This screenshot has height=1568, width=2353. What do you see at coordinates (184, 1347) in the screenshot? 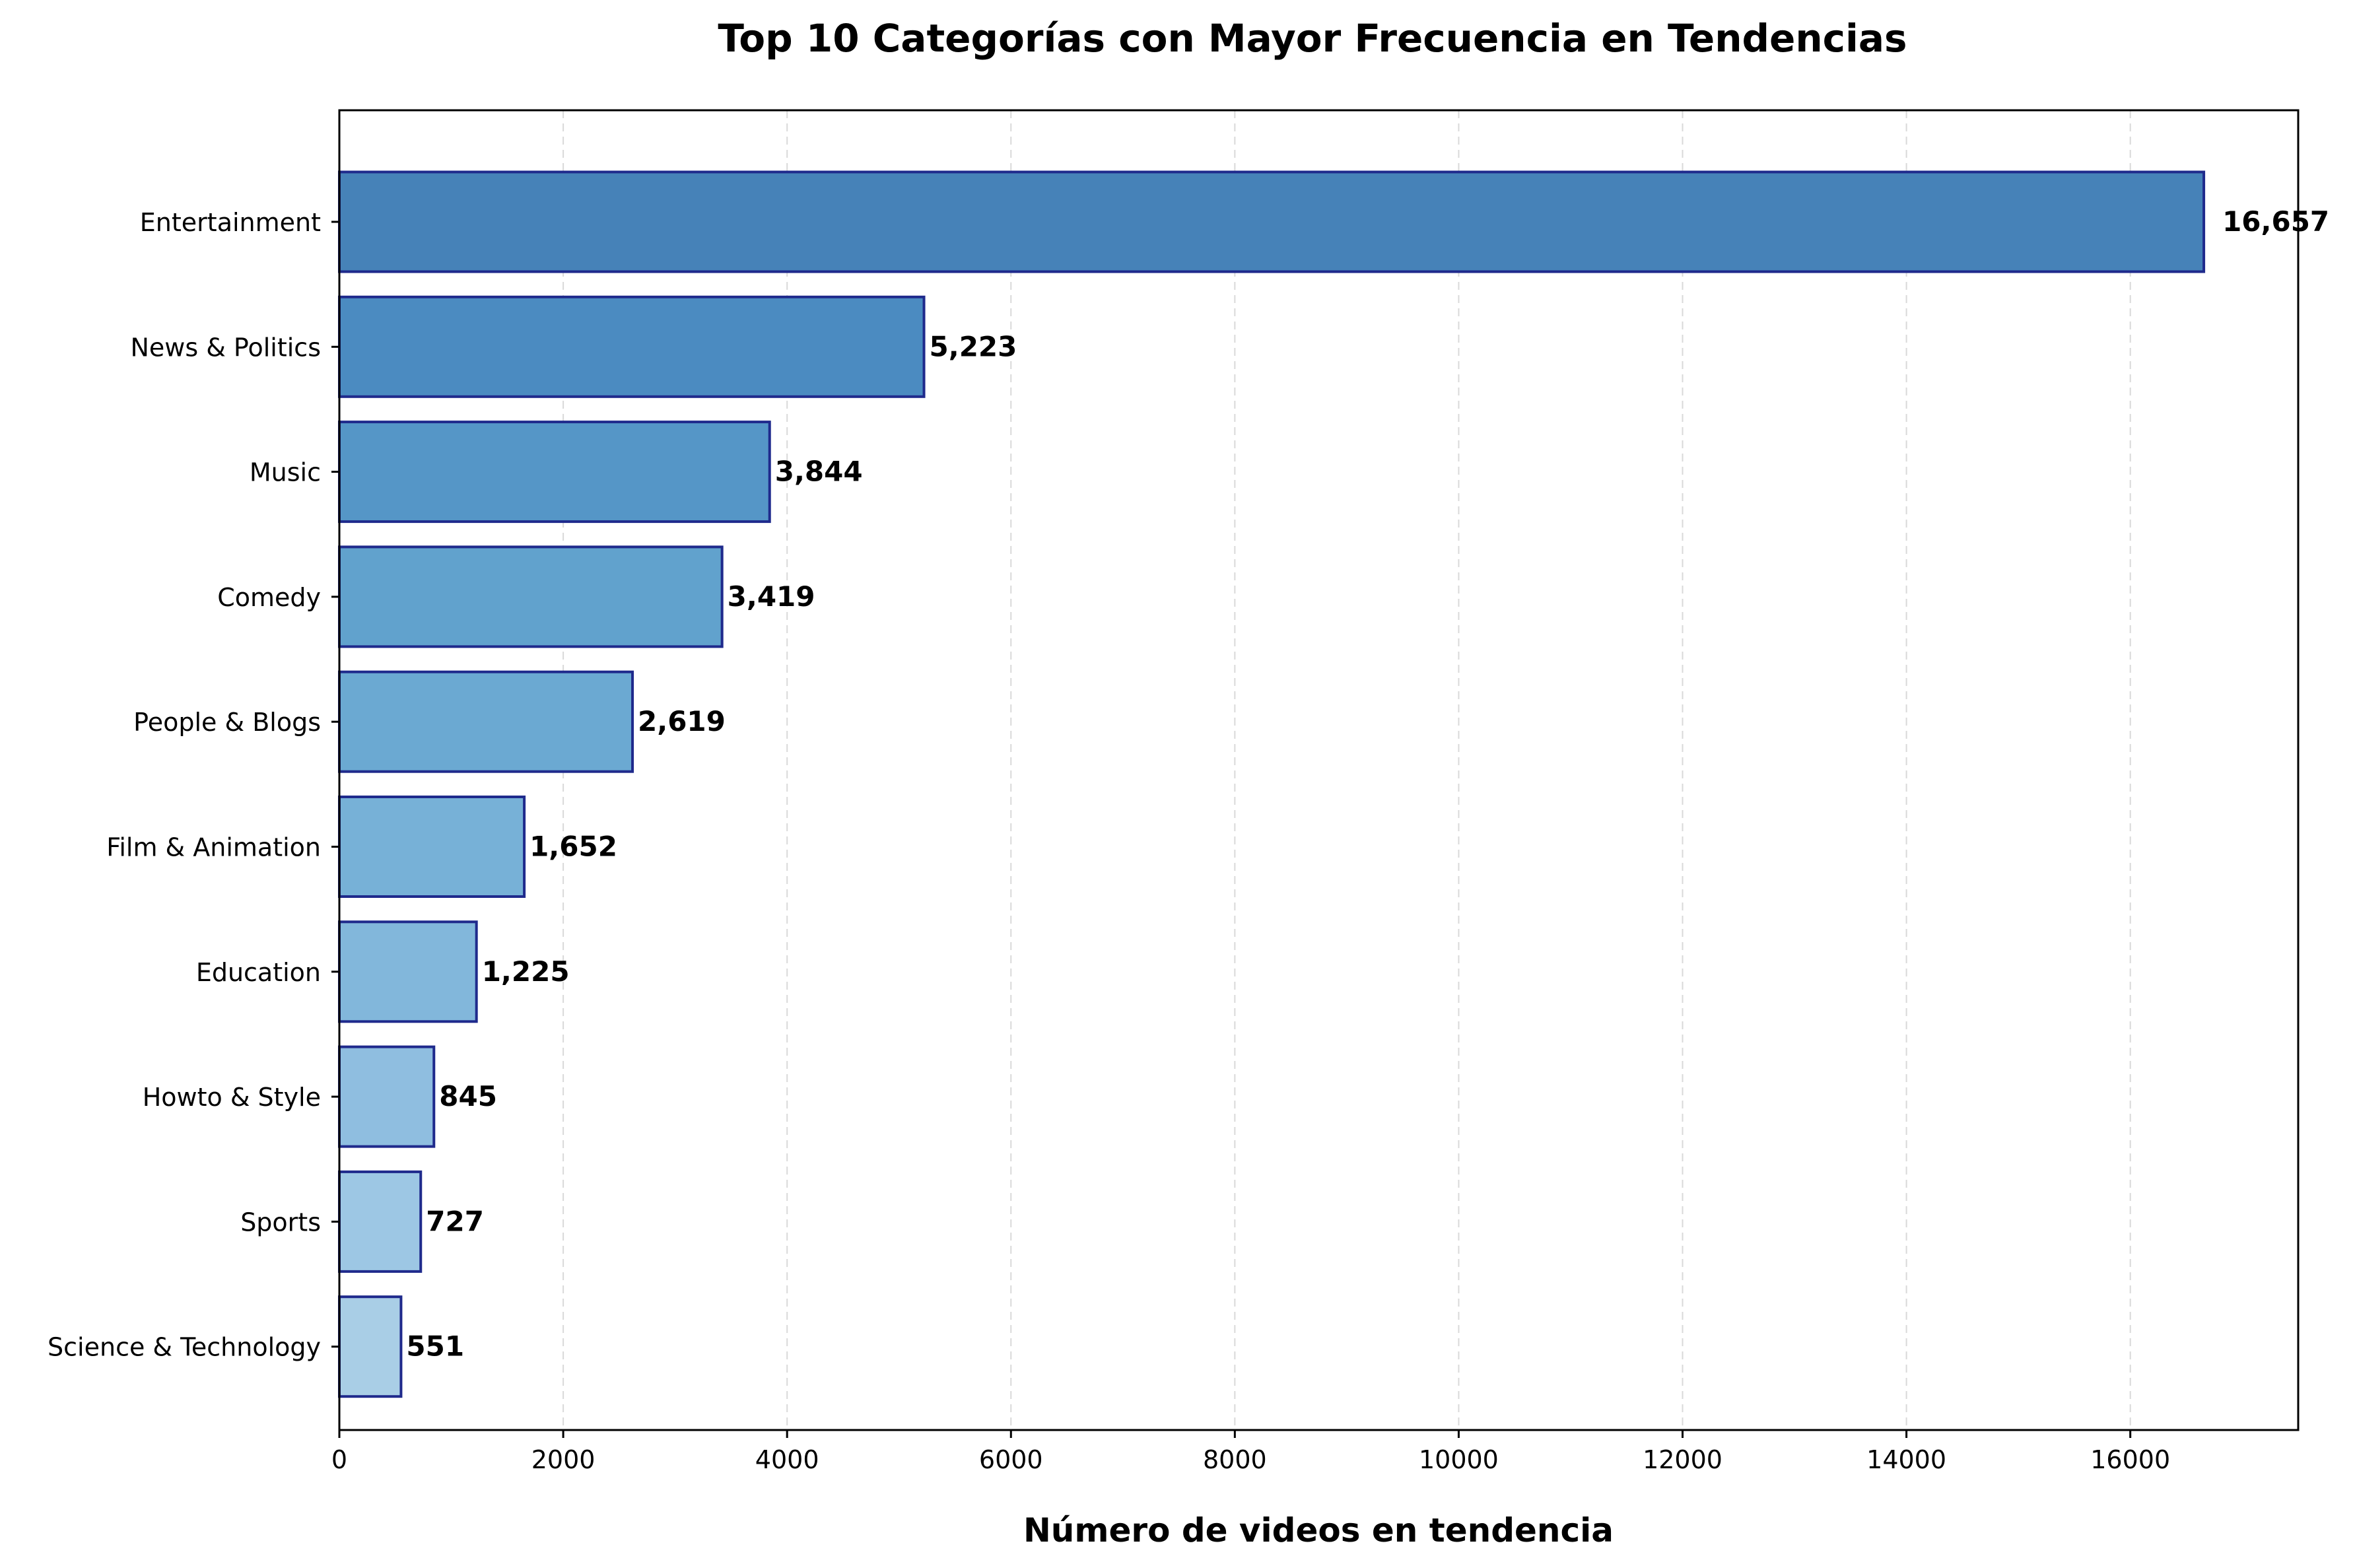
I see `y-tick-label: Science & Technology` at bounding box center [184, 1347].